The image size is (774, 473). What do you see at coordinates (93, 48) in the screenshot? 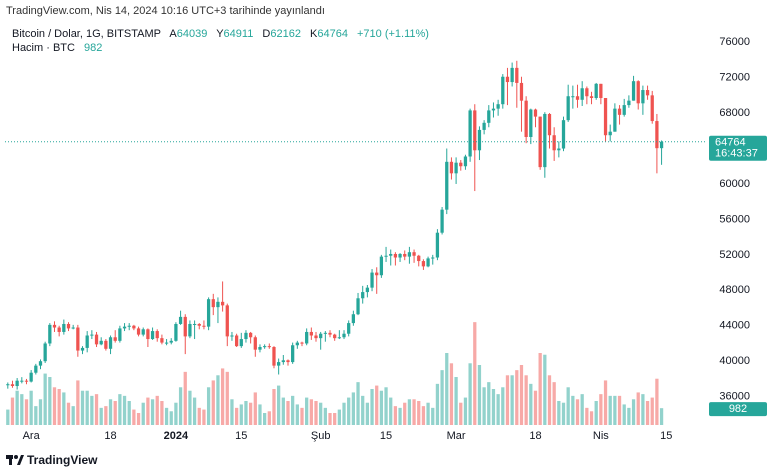
I see `volume-value: 982` at bounding box center [93, 48].